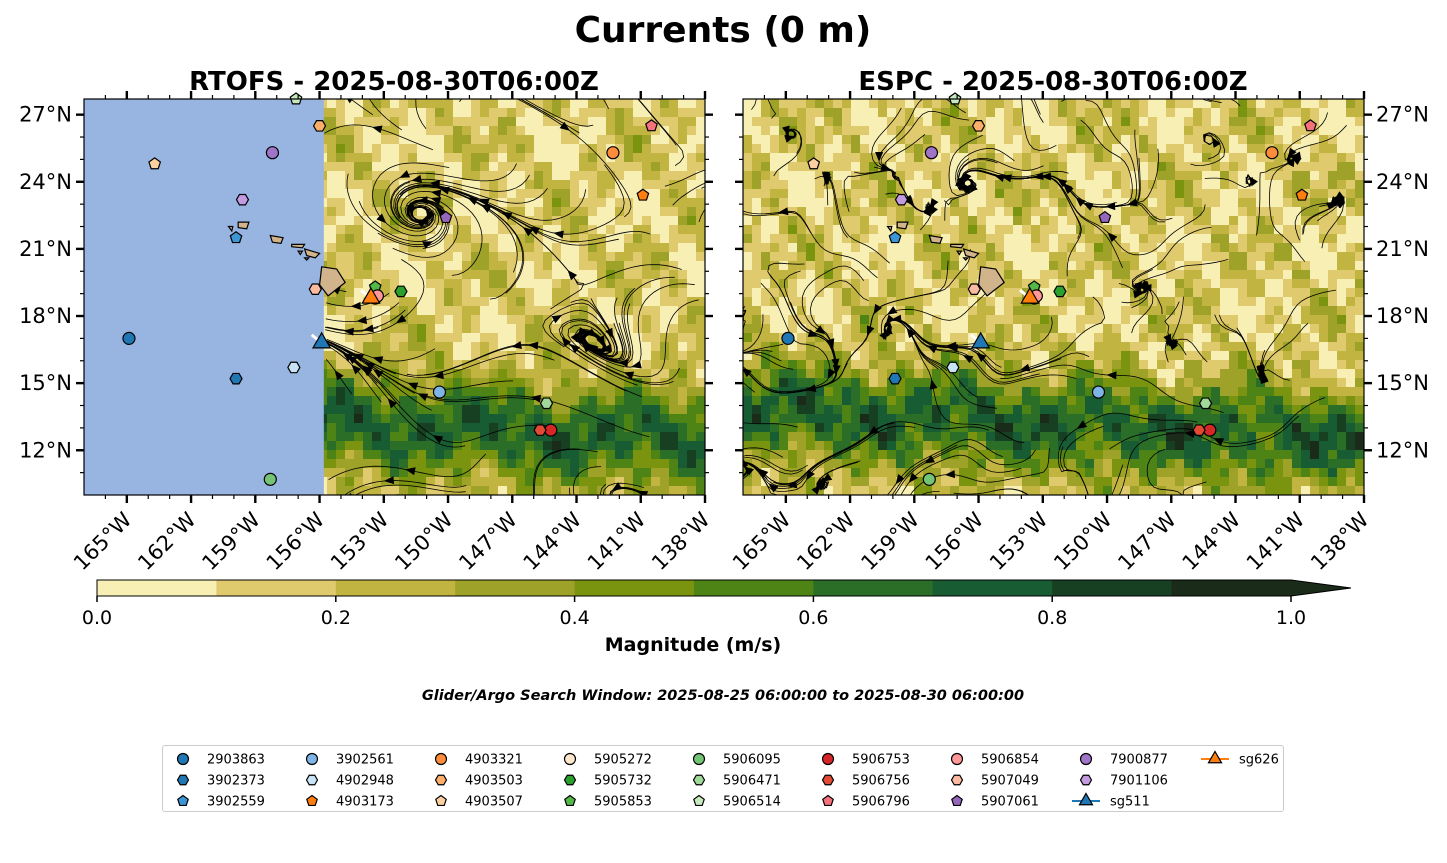  Describe the element at coordinates (365, 760) in the screenshot. I see `legend-label: 3902561` at that location.